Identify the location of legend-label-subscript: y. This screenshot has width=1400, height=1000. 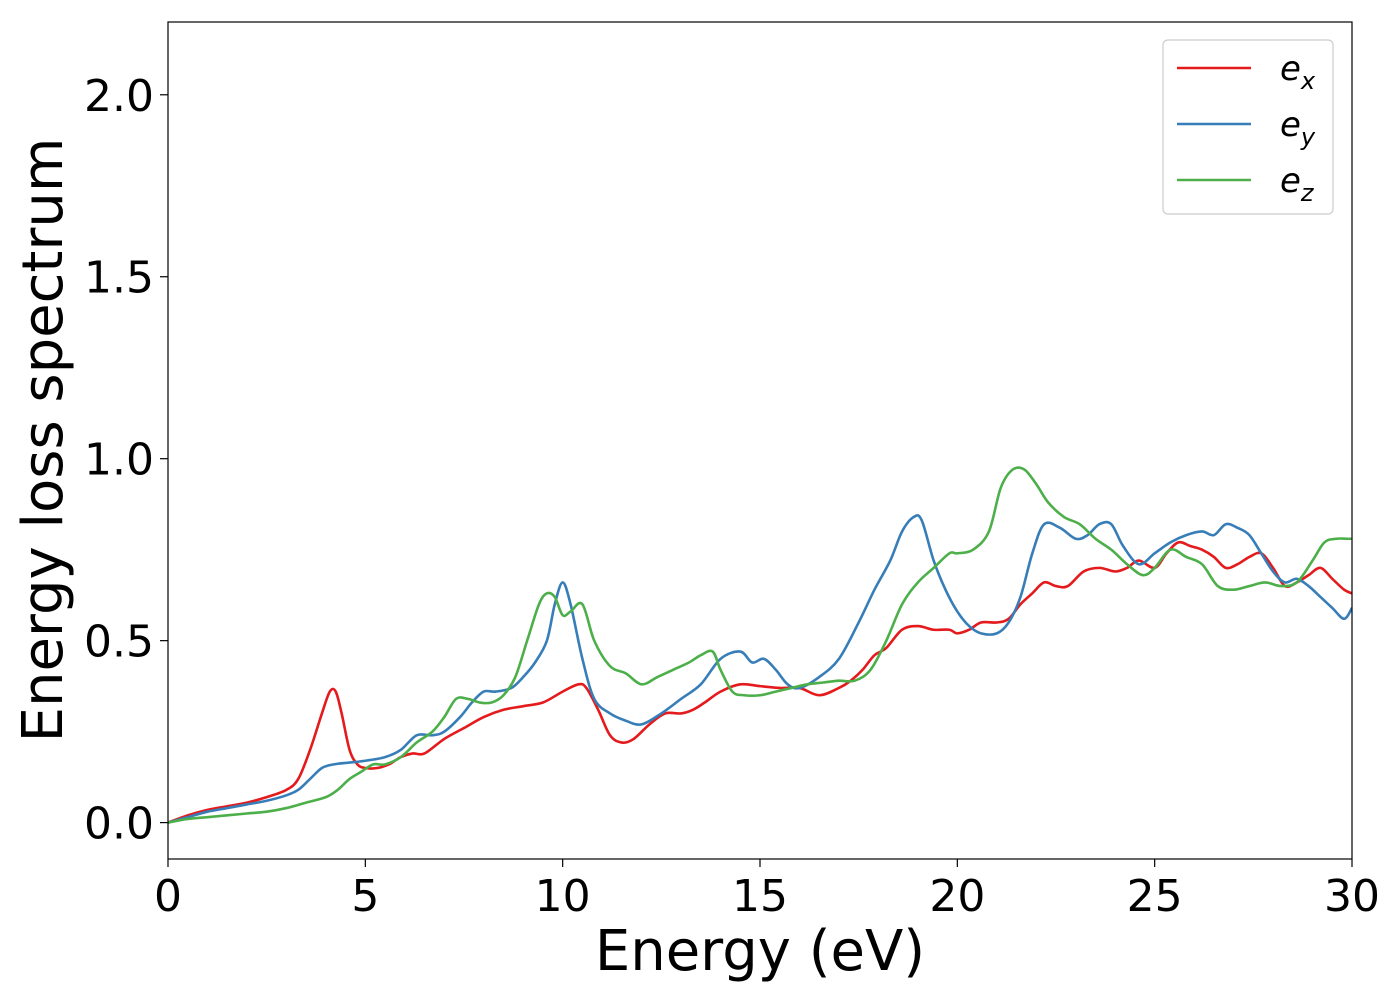
(1308, 137).